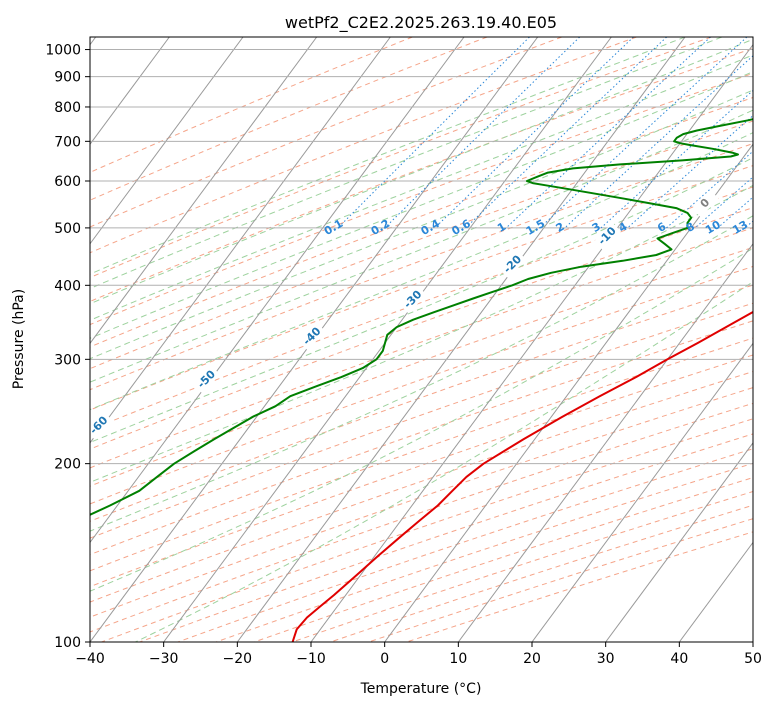 The height and width of the screenshot is (708, 775). Describe the element at coordinates (532, 659) in the screenshot. I see `x-tick-label: 20` at that location.